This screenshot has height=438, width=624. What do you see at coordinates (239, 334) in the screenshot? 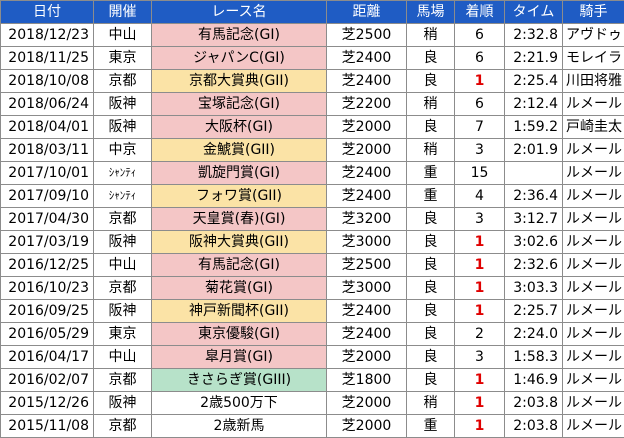
I see `cell-race-name: 東京優駿(GI)` at bounding box center [239, 334].